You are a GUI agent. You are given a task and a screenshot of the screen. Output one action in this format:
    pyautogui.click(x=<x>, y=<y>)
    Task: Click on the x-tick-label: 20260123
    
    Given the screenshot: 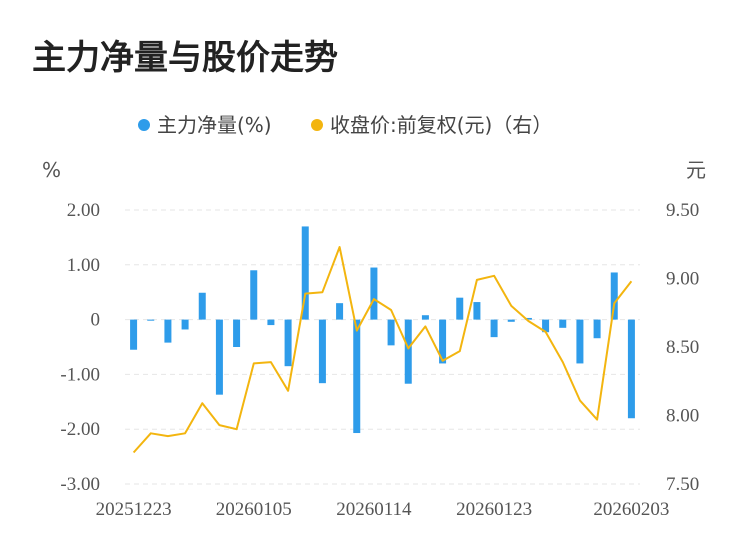 What is the action you would take?
    pyautogui.click(x=494, y=509)
    